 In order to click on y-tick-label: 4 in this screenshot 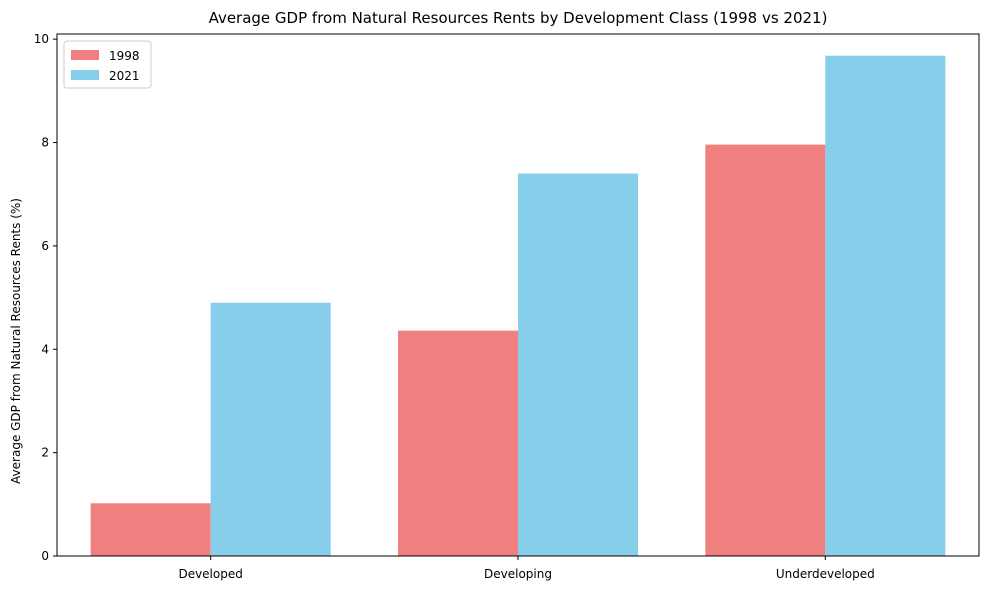, I will do `click(45, 349)`.